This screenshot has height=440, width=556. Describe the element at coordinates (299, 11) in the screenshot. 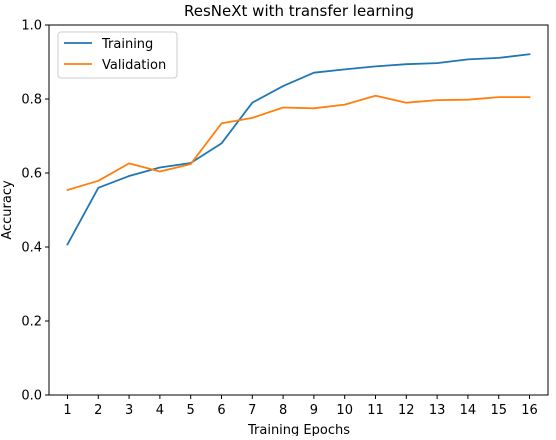

I see `chart-title: ResNeXt with transfer learning` at that location.